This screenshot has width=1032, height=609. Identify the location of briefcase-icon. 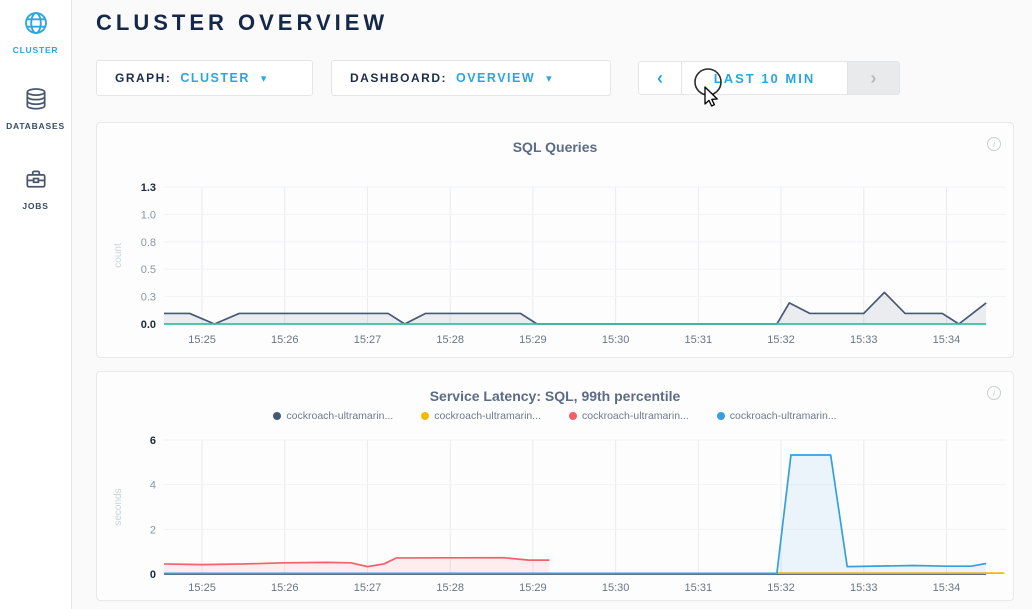
(36, 181).